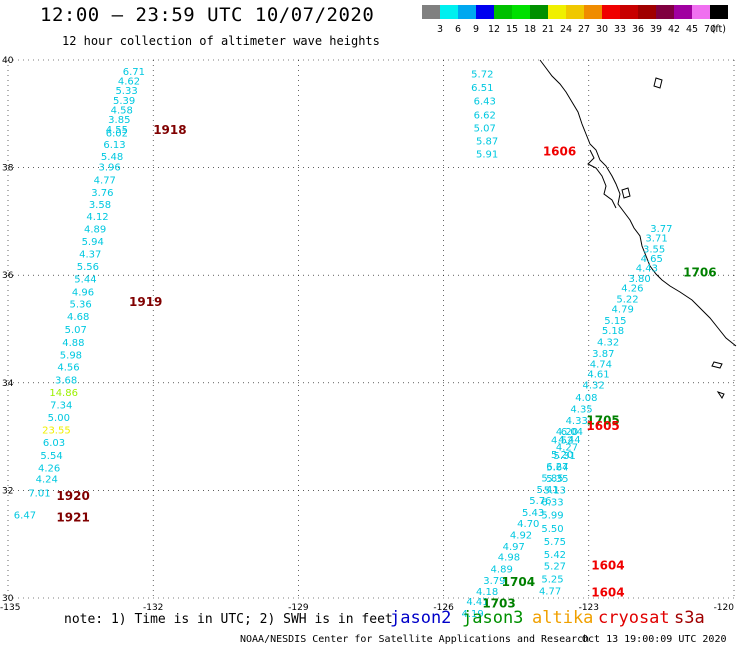 The image size is (740, 650). Describe the element at coordinates (601, 364) in the screenshot. I see `wave-height-value: 4.74` at that location.